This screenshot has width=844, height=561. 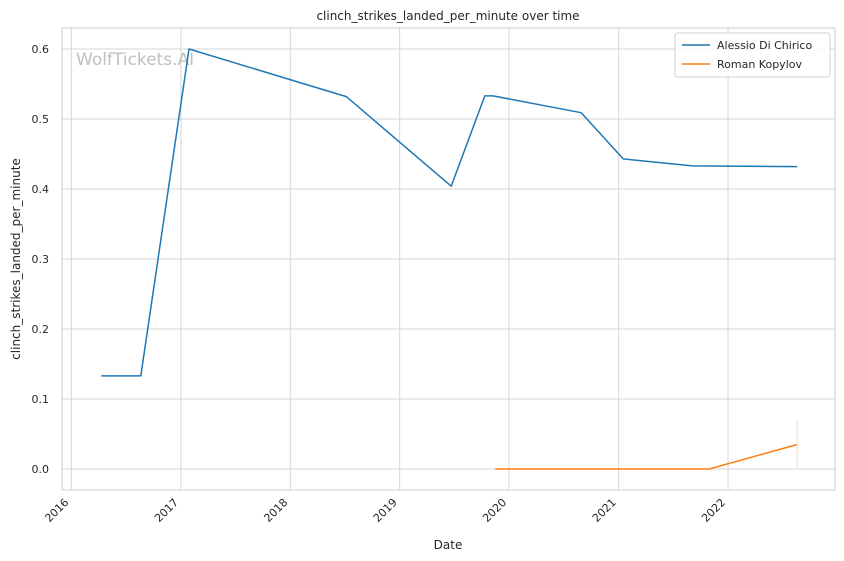 What do you see at coordinates (713, 510) in the screenshot?
I see `x-tick-label: 2022` at bounding box center [713, 510].